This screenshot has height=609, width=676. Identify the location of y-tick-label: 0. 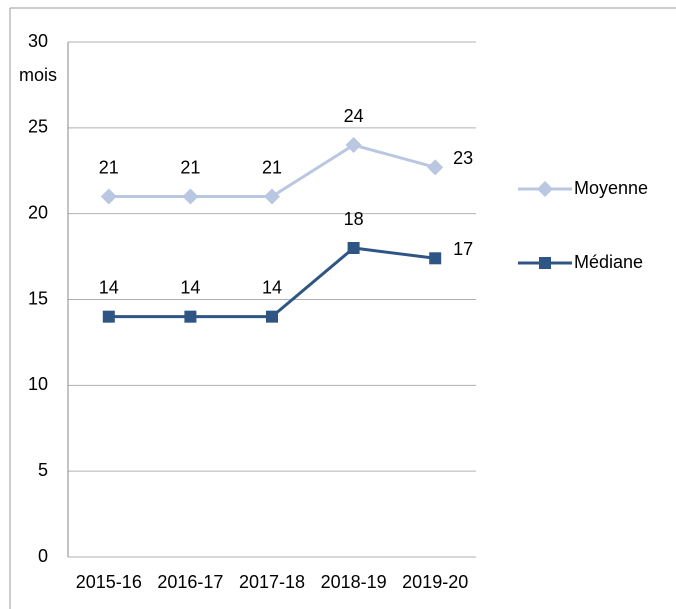
(43, 556).